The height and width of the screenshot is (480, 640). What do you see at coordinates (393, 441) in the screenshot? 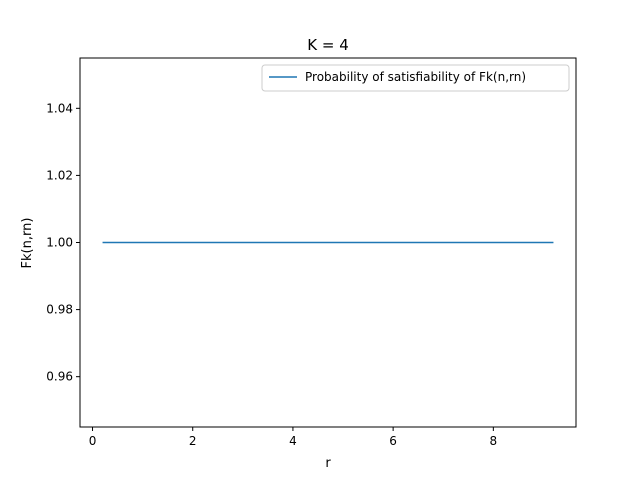
I see `x-tick-label: 6` at bounding box center [393, 441].